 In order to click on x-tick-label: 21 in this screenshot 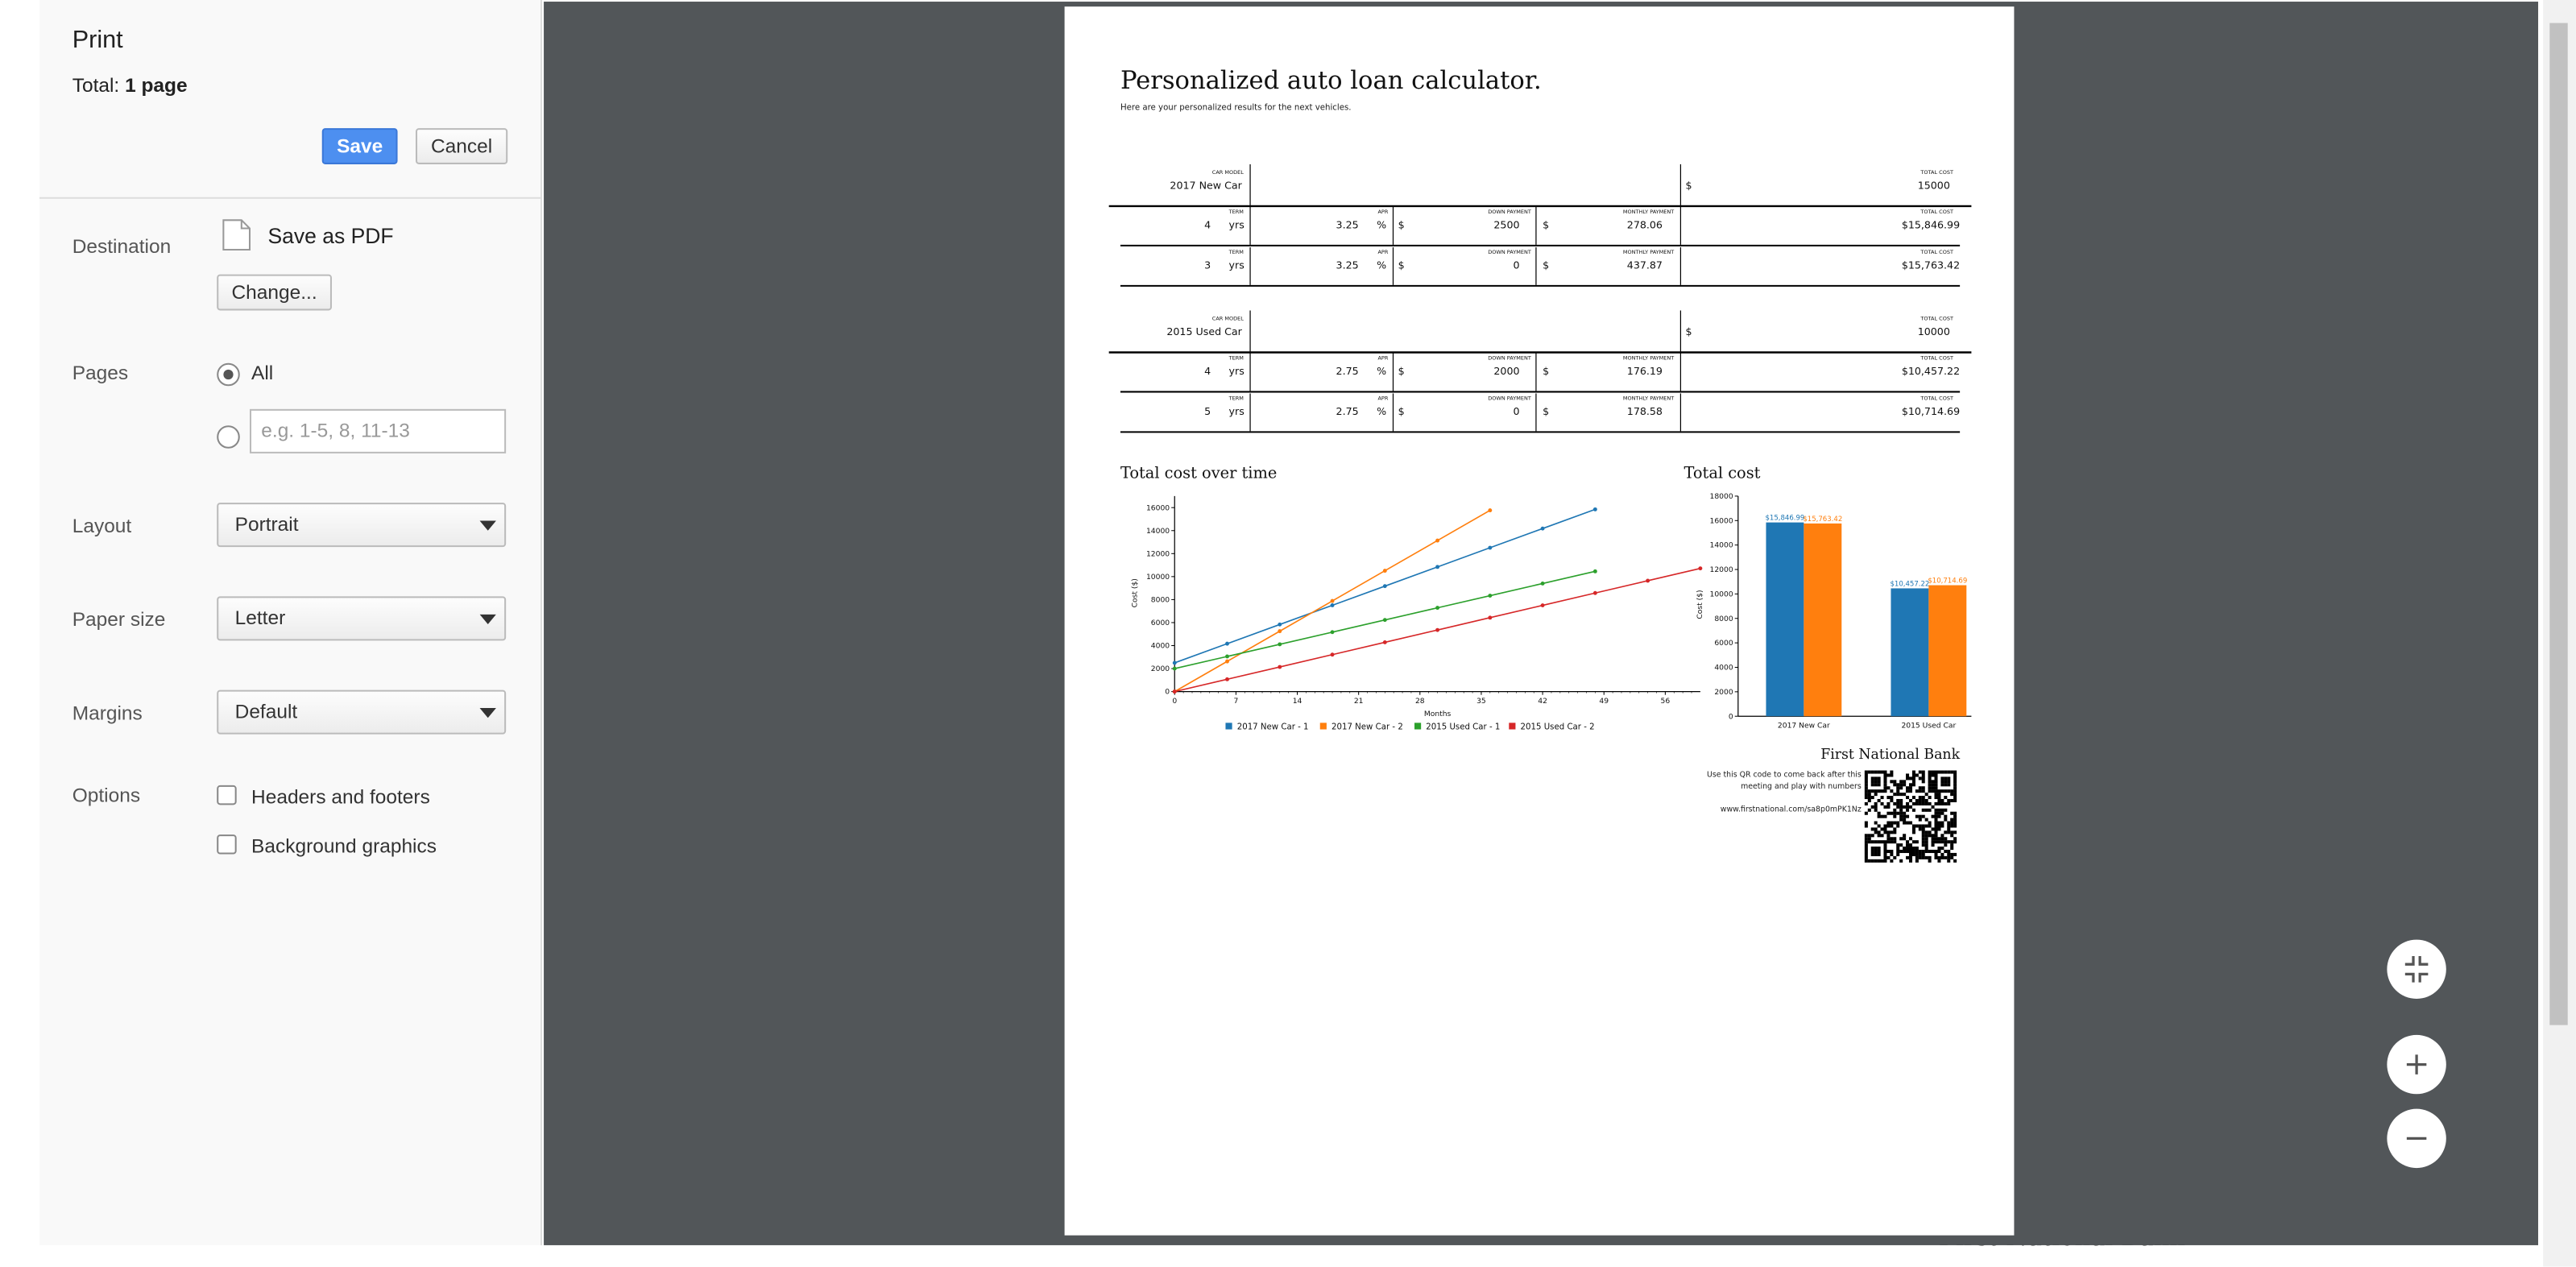, I will do `click(1359, 701)`.